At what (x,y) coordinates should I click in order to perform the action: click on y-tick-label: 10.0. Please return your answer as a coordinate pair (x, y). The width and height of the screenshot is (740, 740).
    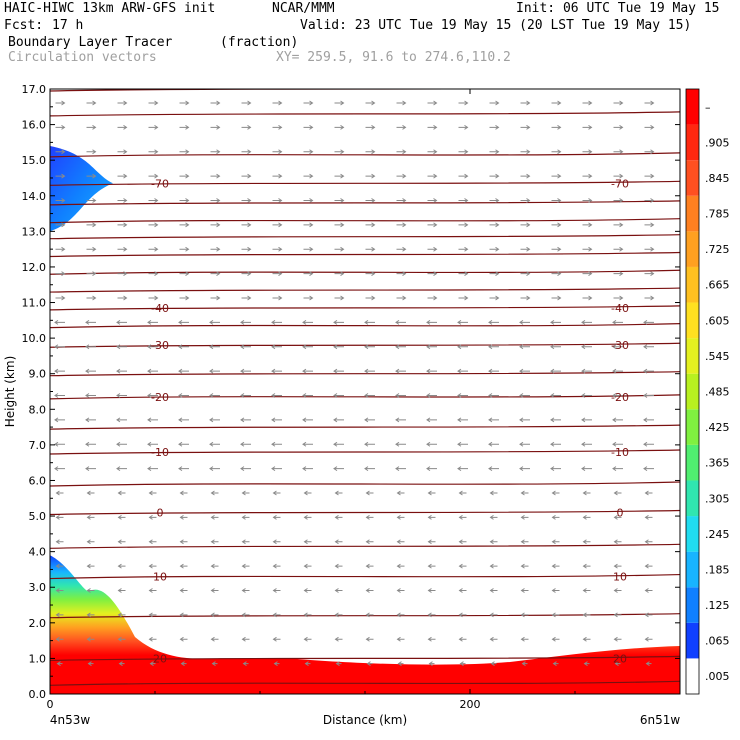
    Looking at the image, I should click on (34, 338).